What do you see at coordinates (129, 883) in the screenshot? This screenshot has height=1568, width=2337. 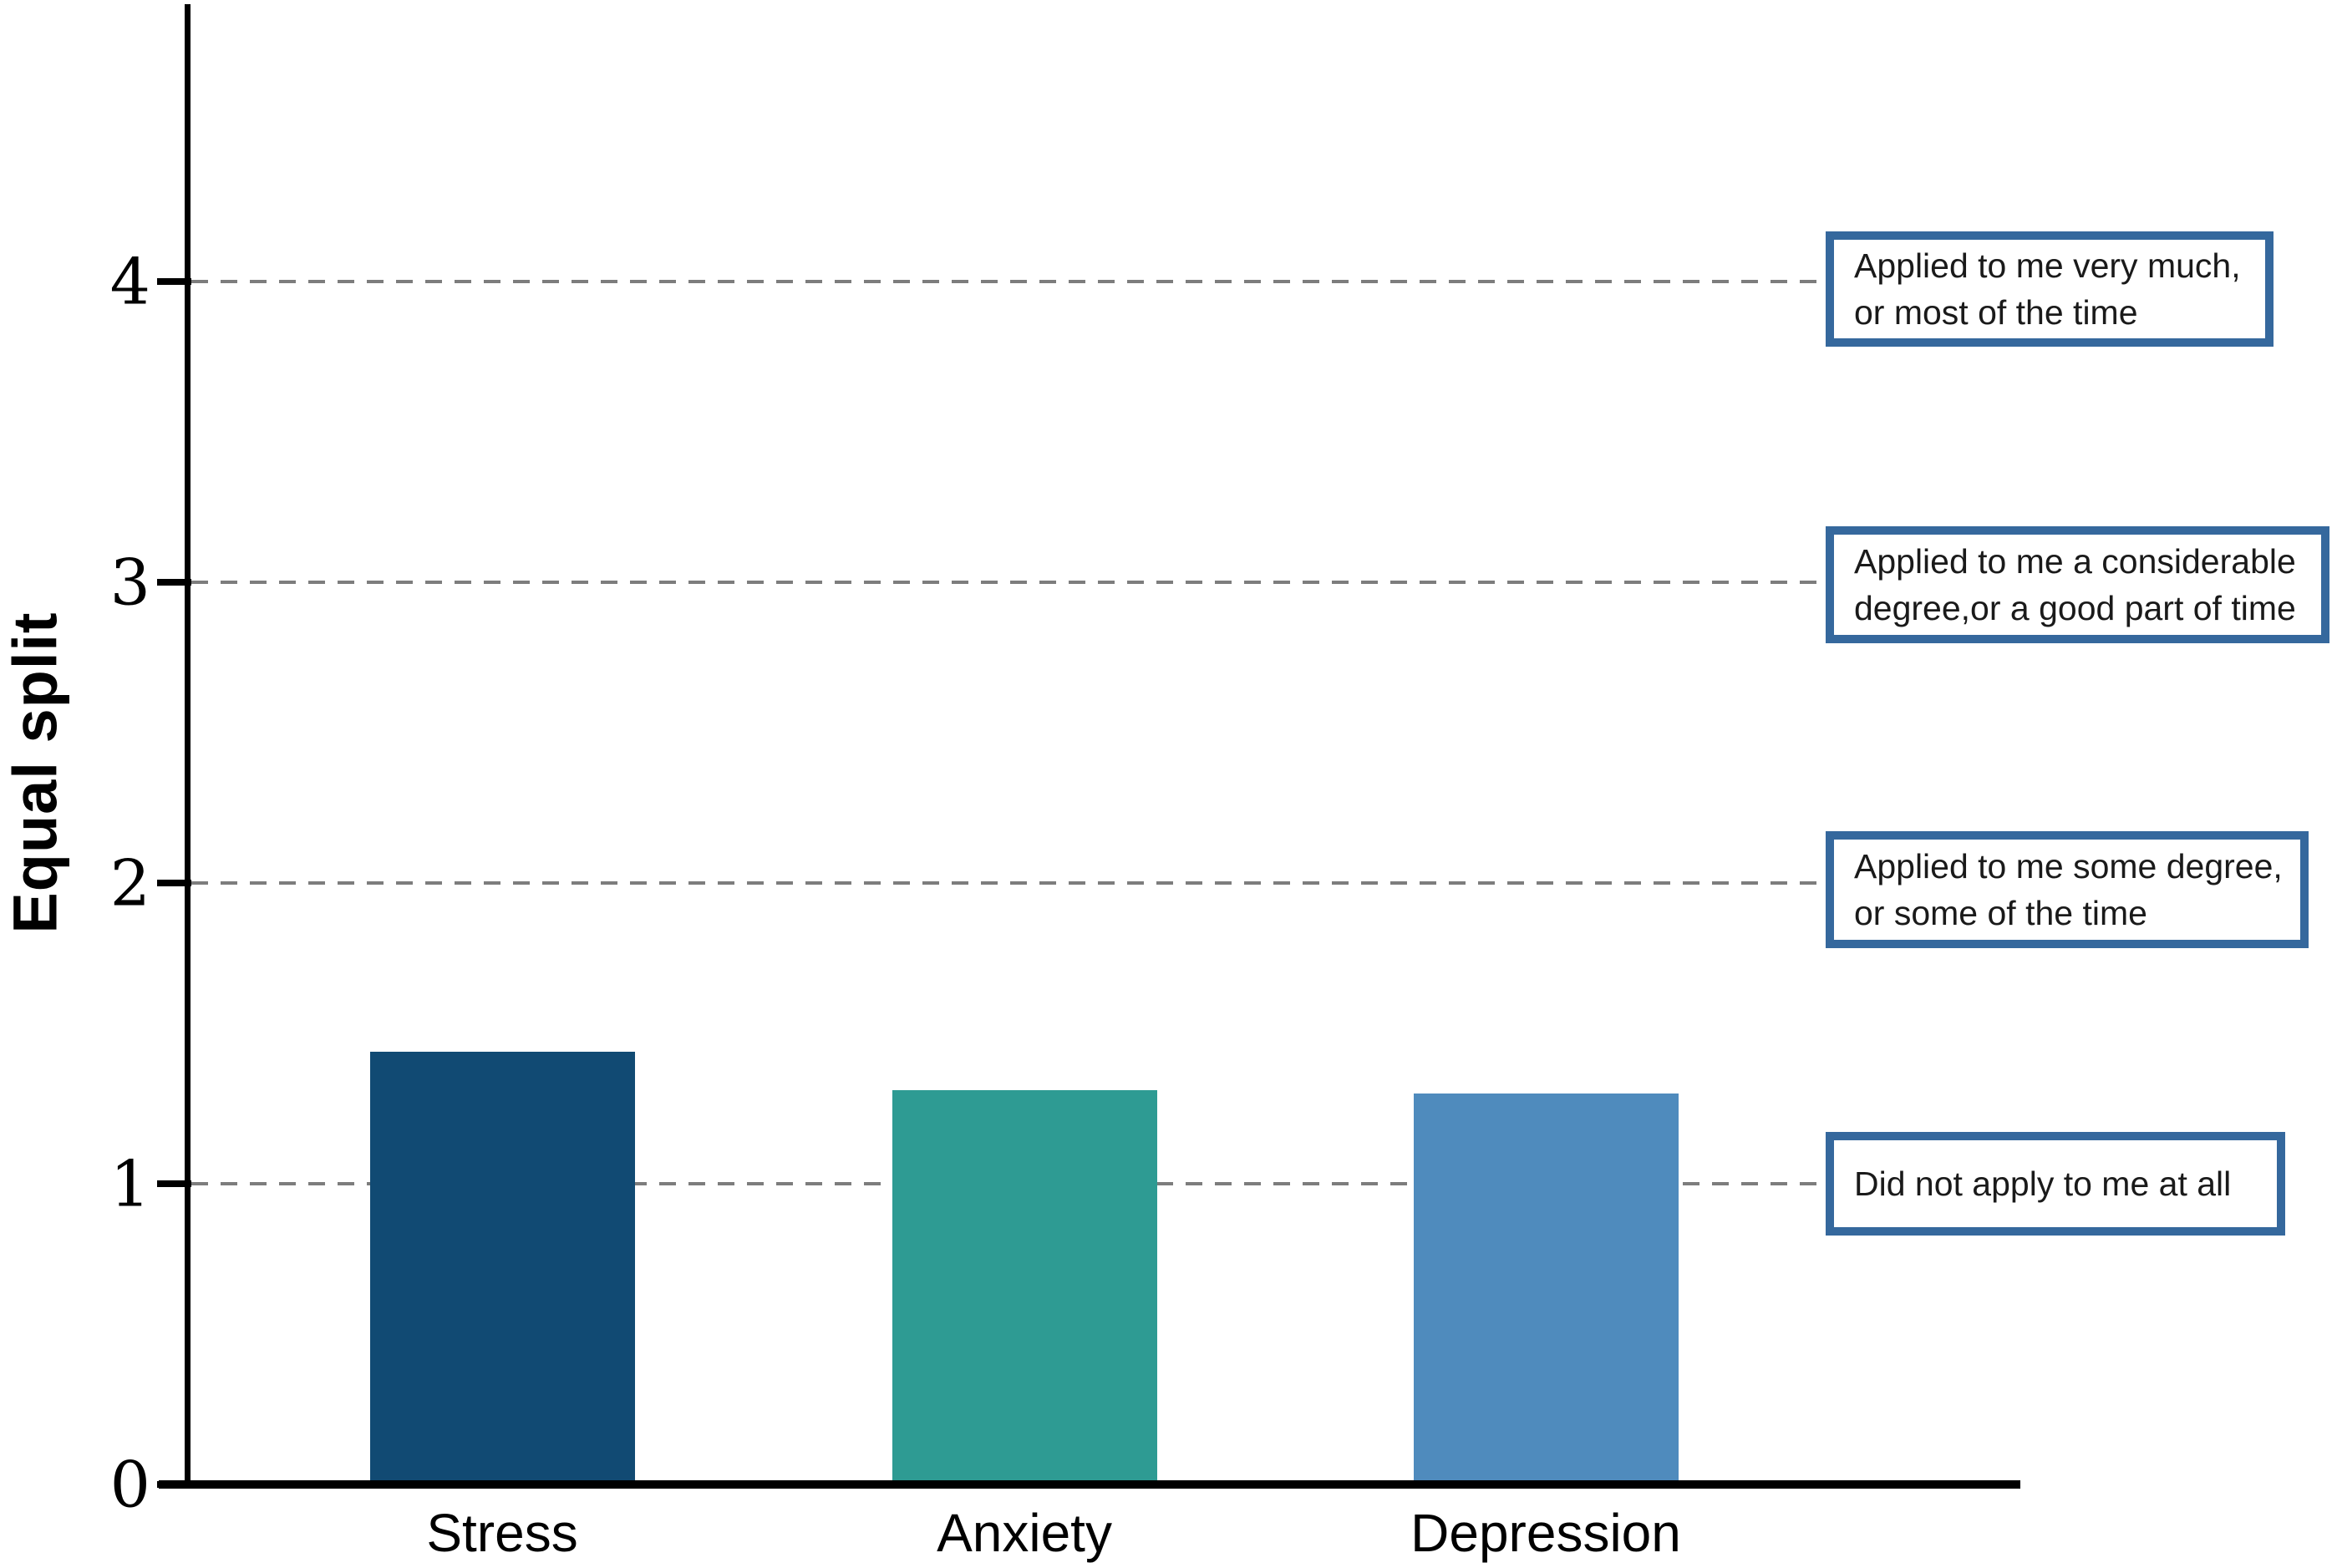 I see `y-tick-label-2: 2` at bounding box center [129, 883].